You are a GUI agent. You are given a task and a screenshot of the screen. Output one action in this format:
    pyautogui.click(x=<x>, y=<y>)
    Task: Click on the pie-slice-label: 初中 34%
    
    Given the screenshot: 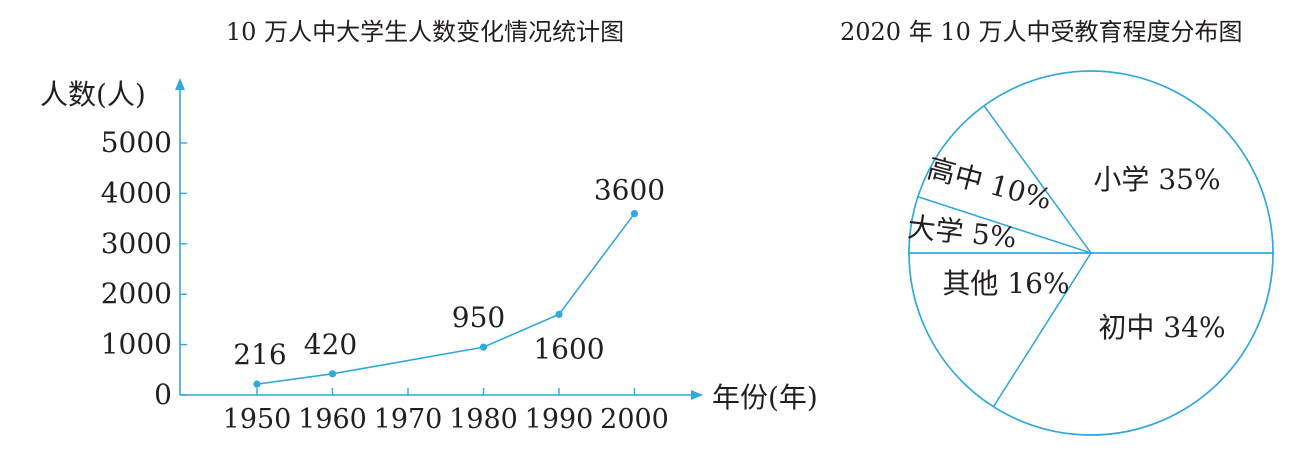 What is the action you would take?
    pyautogui.click(x=1161, y=327)
    